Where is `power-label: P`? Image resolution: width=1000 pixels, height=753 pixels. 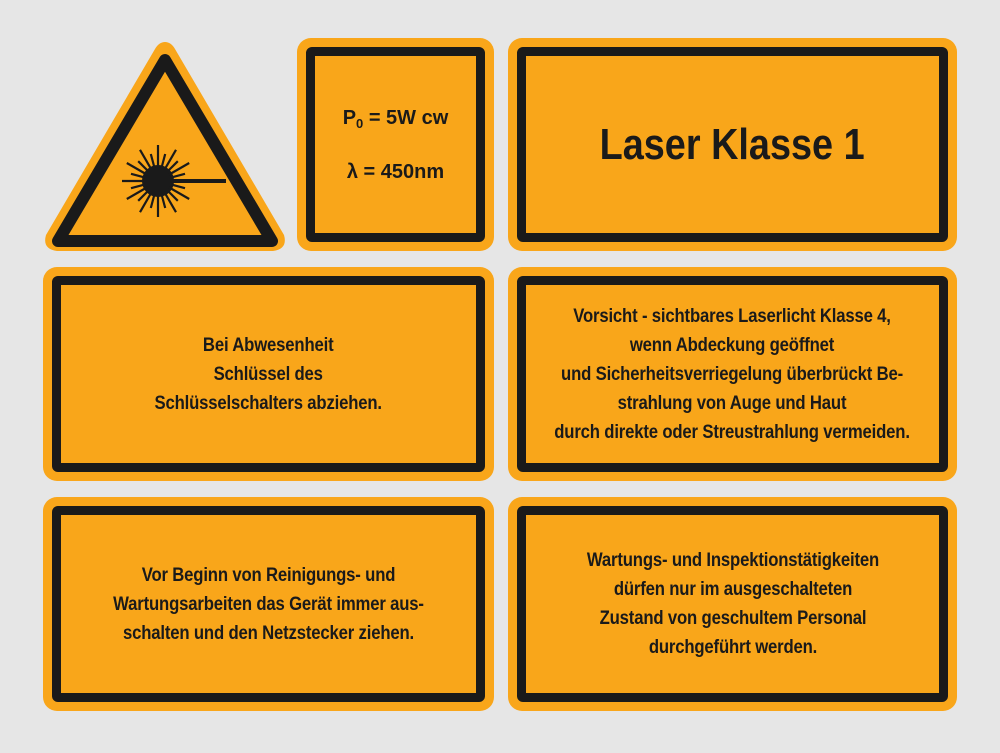 power-label: P is located at coordinates (349, 117).